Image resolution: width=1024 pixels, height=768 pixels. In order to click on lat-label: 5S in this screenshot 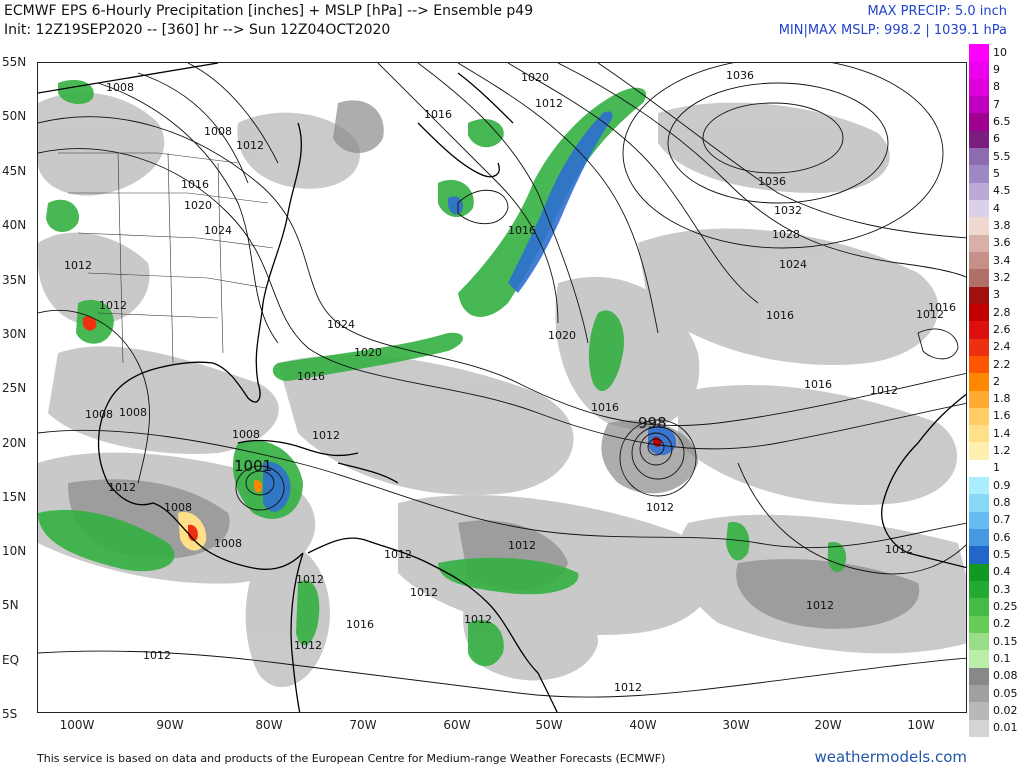, I will do `click(10, 714)`.